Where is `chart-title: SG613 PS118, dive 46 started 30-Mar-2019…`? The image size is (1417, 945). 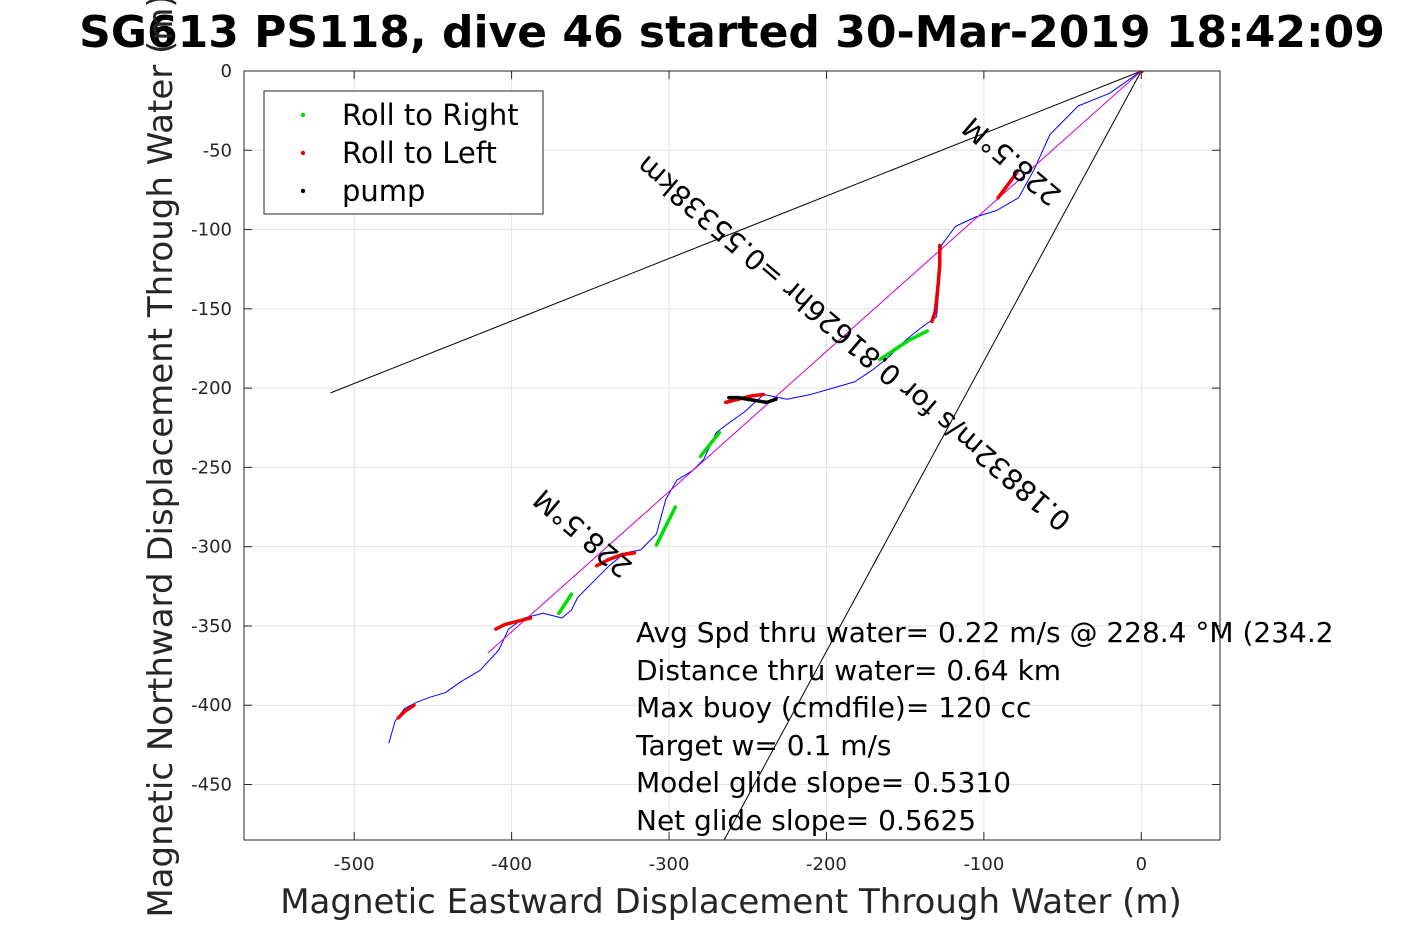
chart-title: SG613 PS118, dive 46 started 30-Mar-2019… is located at coordinates (732, 32).